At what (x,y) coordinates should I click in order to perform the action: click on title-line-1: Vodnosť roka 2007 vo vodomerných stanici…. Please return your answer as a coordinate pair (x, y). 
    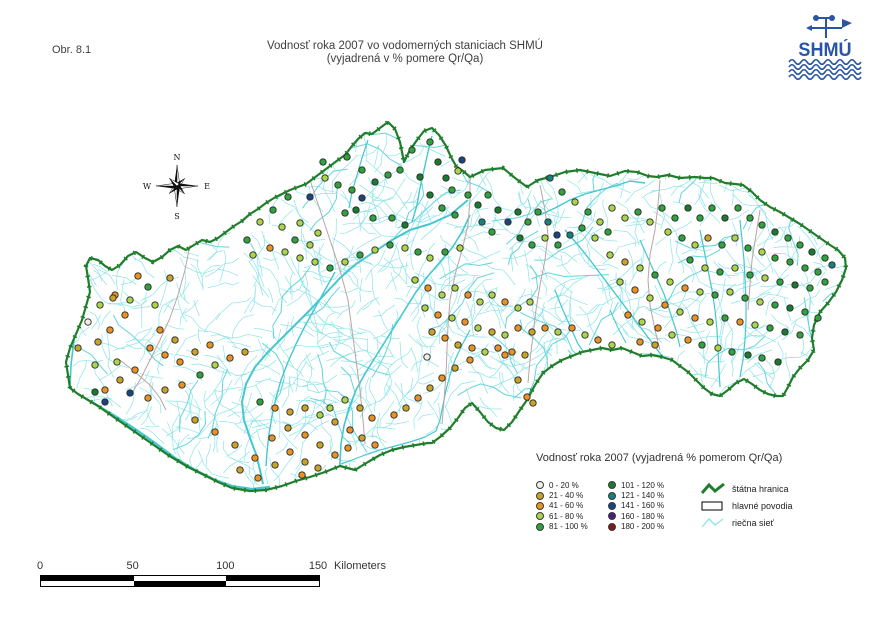
    Looking at the image, I should click on (405, 46).